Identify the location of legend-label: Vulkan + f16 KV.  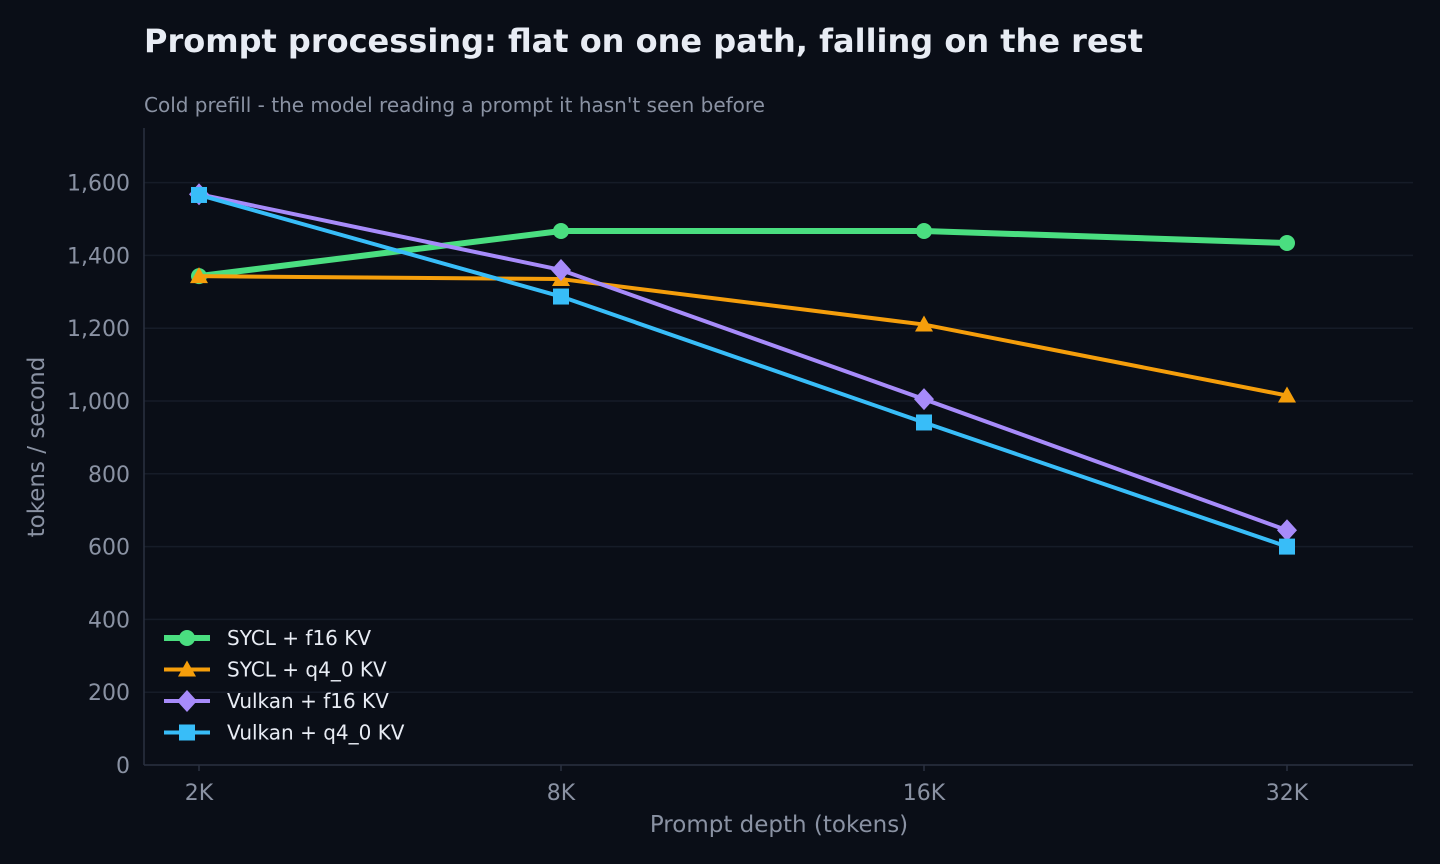
(308, 701).